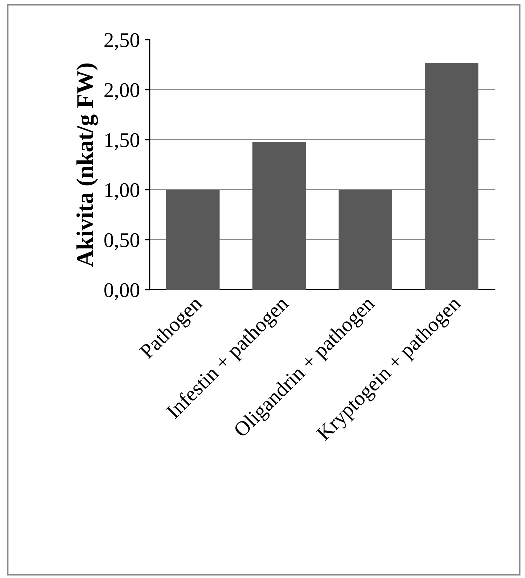 The image size is (525, 578). What do you see at coordinates (123, 141) in the screenshot?
I see `y-tick-label: 1,50` at bounding box center [123, 141].